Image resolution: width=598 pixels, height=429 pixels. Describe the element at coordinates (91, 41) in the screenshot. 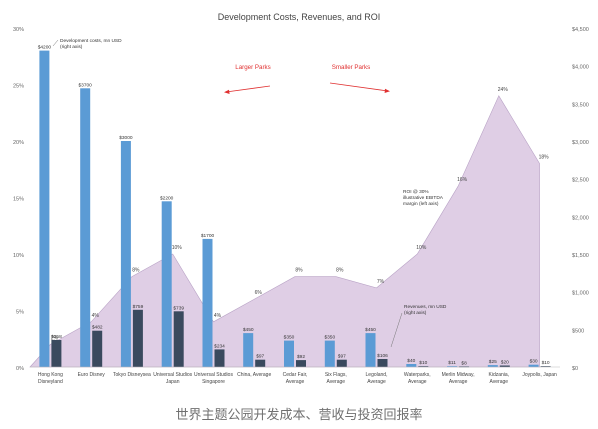

I see `dev-cost-annotation: Development costs, mn USD` at that location.